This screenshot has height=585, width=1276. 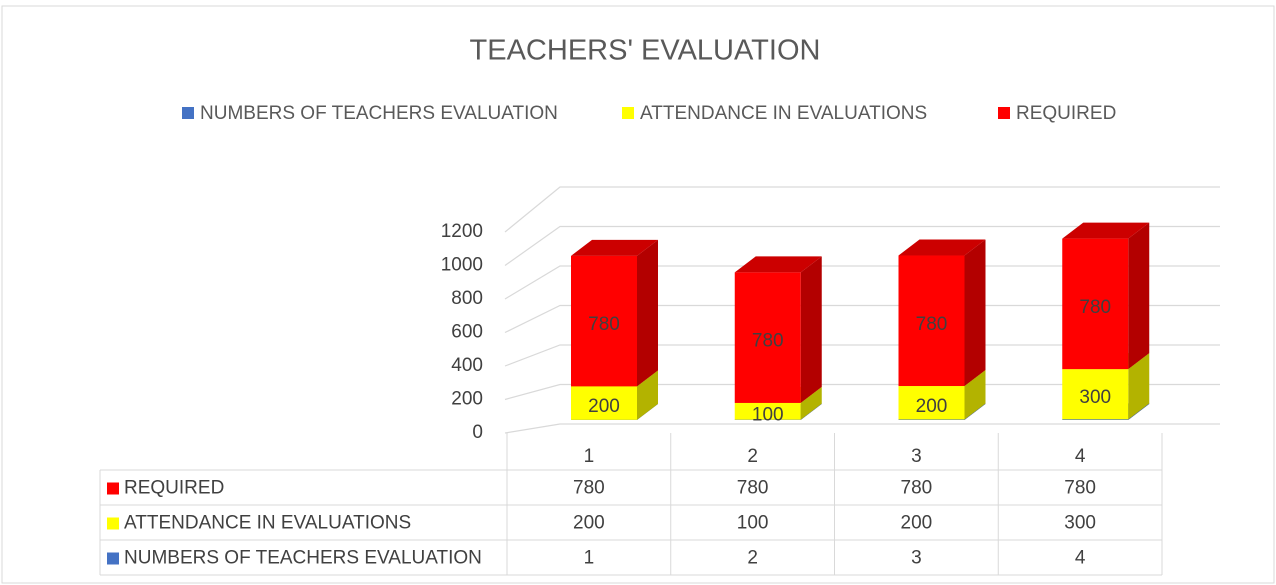 What do you see at coordinates (752, 558) in the screenshot?
I see `table-cell: 2` at bounding box center [752, 558].